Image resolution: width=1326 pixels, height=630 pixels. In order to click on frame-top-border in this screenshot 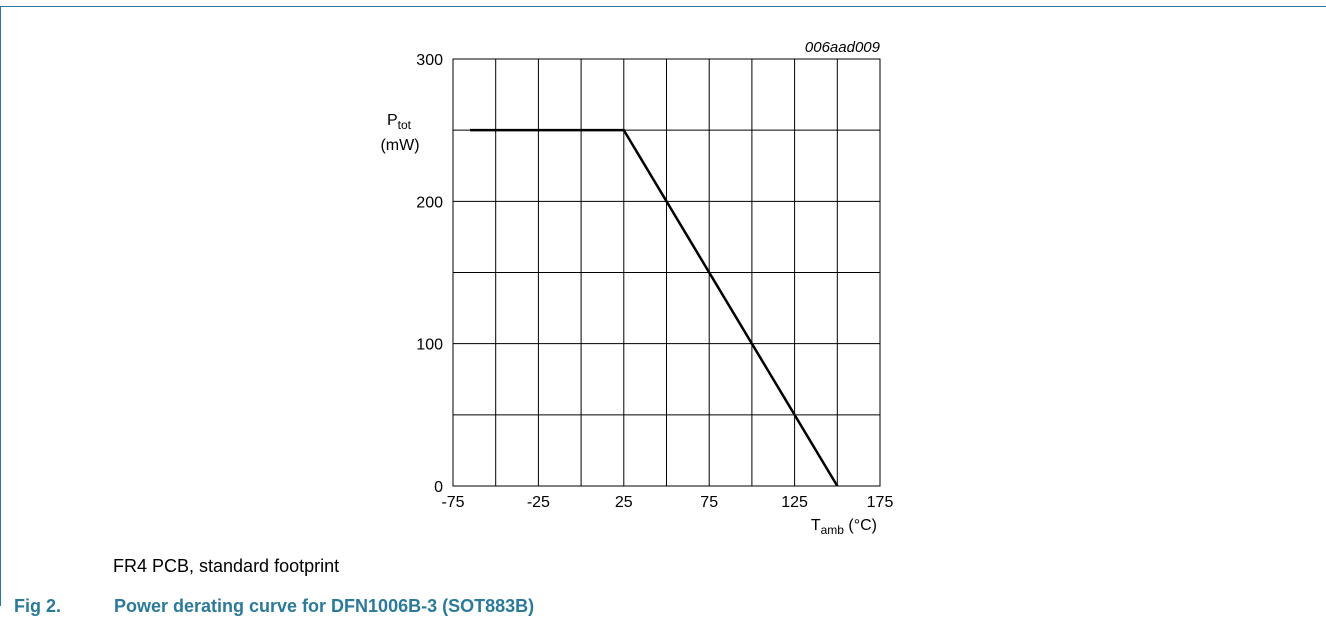, I will do `click(663, 6)`.